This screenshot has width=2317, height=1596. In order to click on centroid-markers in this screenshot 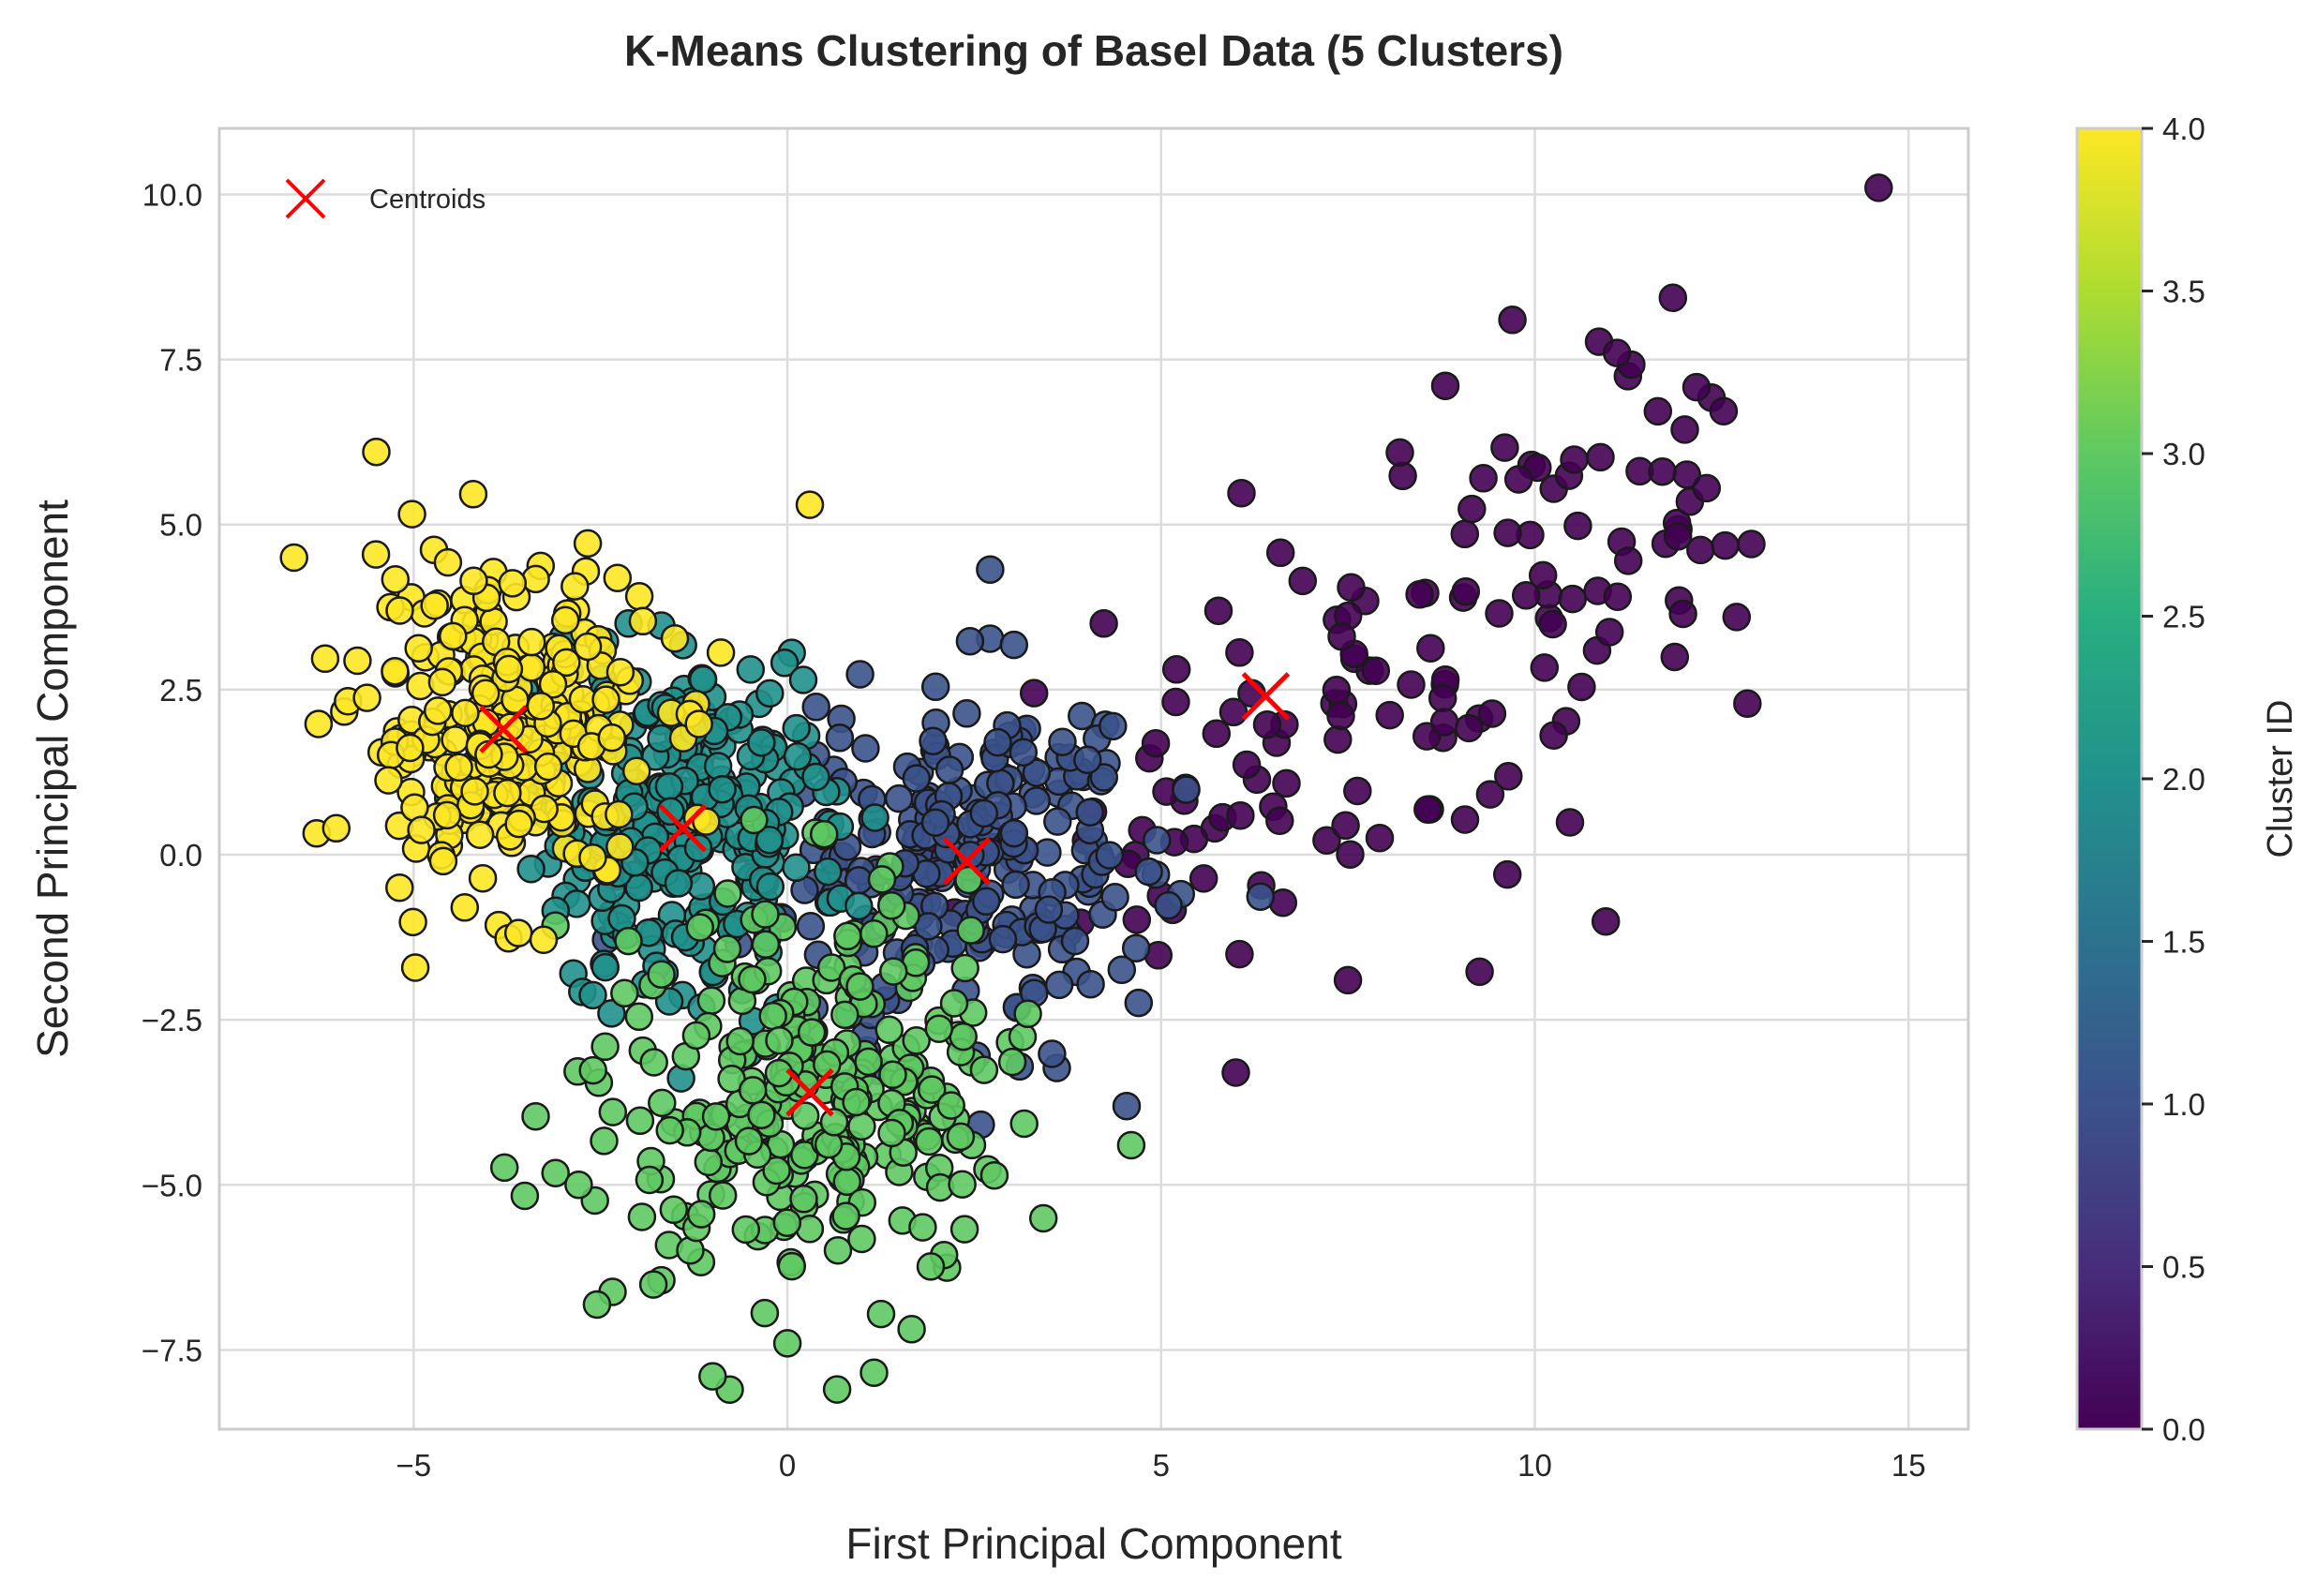, I will do `click(885, 895)`.